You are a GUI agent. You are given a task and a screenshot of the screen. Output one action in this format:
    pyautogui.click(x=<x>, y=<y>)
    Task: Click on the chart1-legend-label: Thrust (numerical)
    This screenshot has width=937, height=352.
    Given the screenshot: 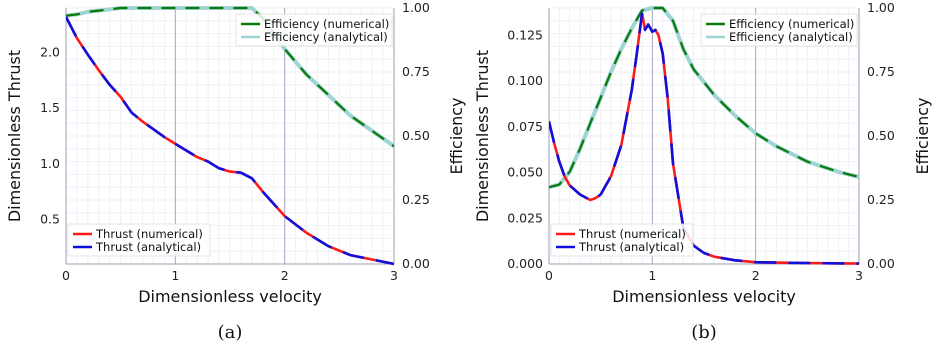 What is the action you would take?
    pyautogui.click(x=632, y=234)
    